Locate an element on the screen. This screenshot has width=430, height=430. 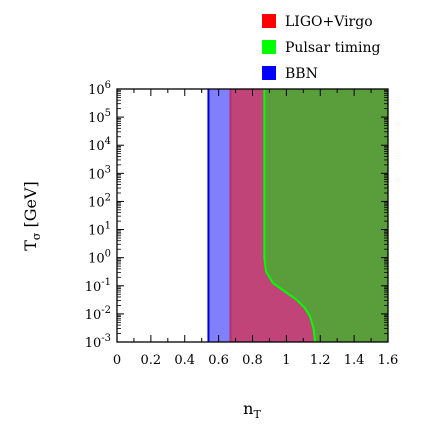
y-tick-label: 10⁴ is located at coordinates (99, 145).